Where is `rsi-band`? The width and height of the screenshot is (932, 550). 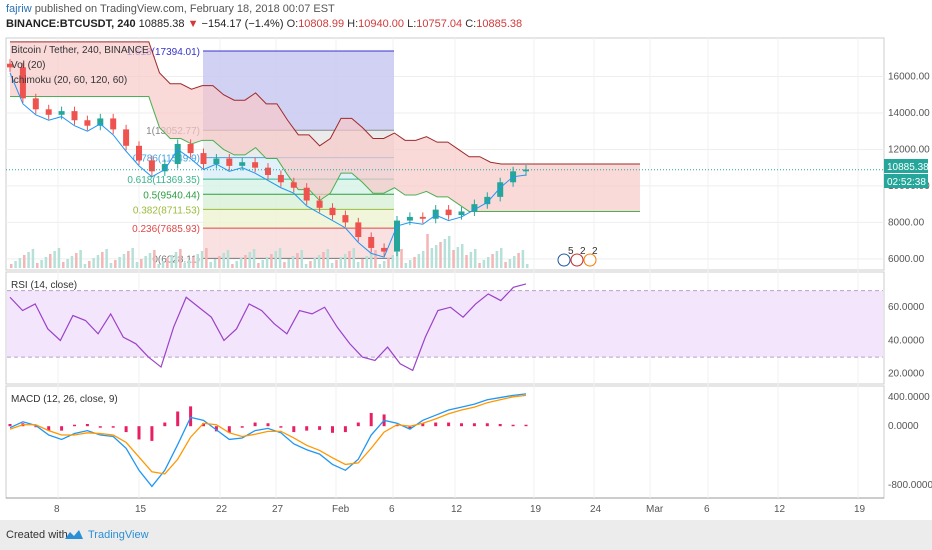 rsi-band is located at coordinates (445, 324).